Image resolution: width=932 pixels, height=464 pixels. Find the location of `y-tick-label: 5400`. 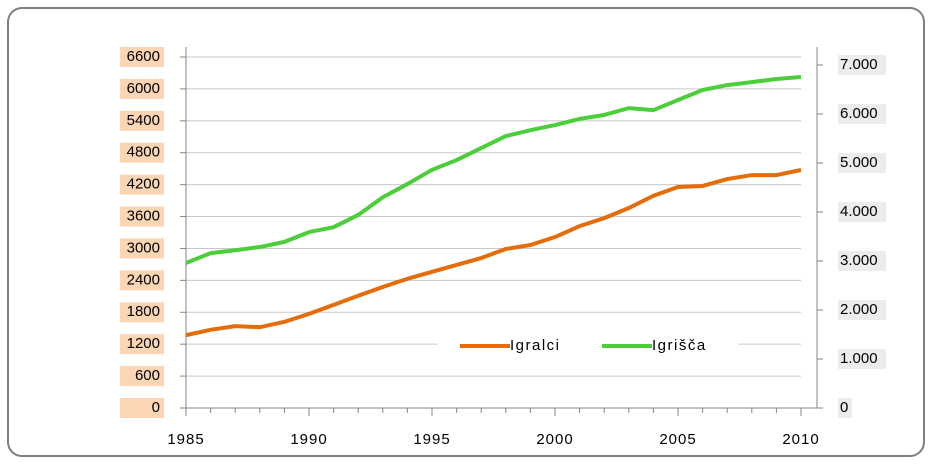

y-tick-label: 5400 is located at coordinates (143, 120).